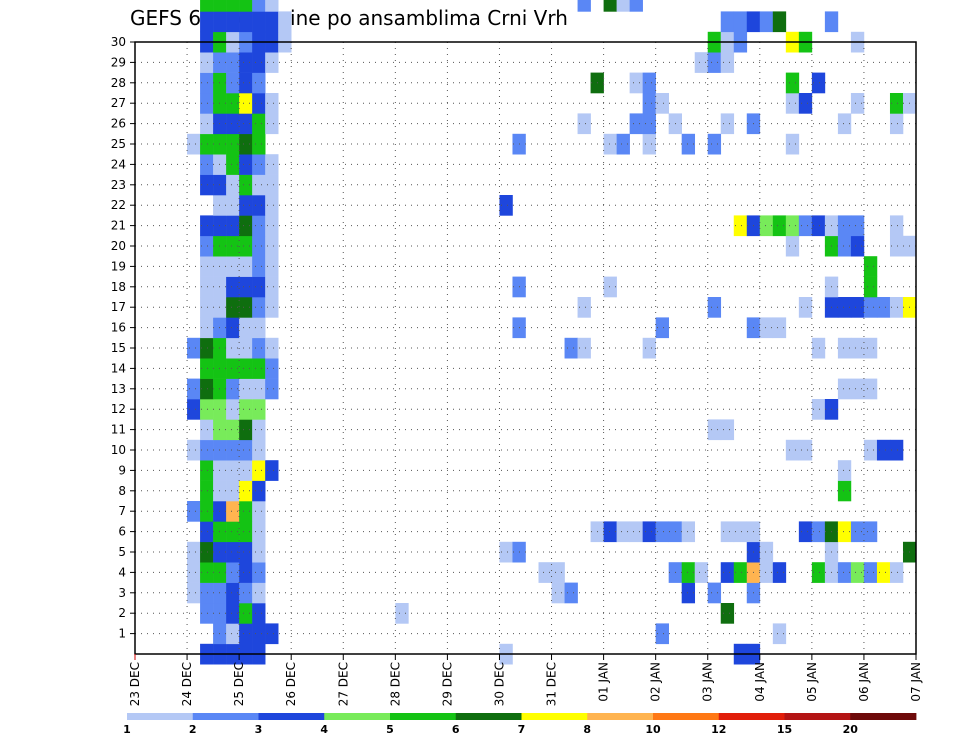  Describe the element at coordinates (656, 682) in the screenshot. I see `x-tick-label: 02 JAN` at that location.